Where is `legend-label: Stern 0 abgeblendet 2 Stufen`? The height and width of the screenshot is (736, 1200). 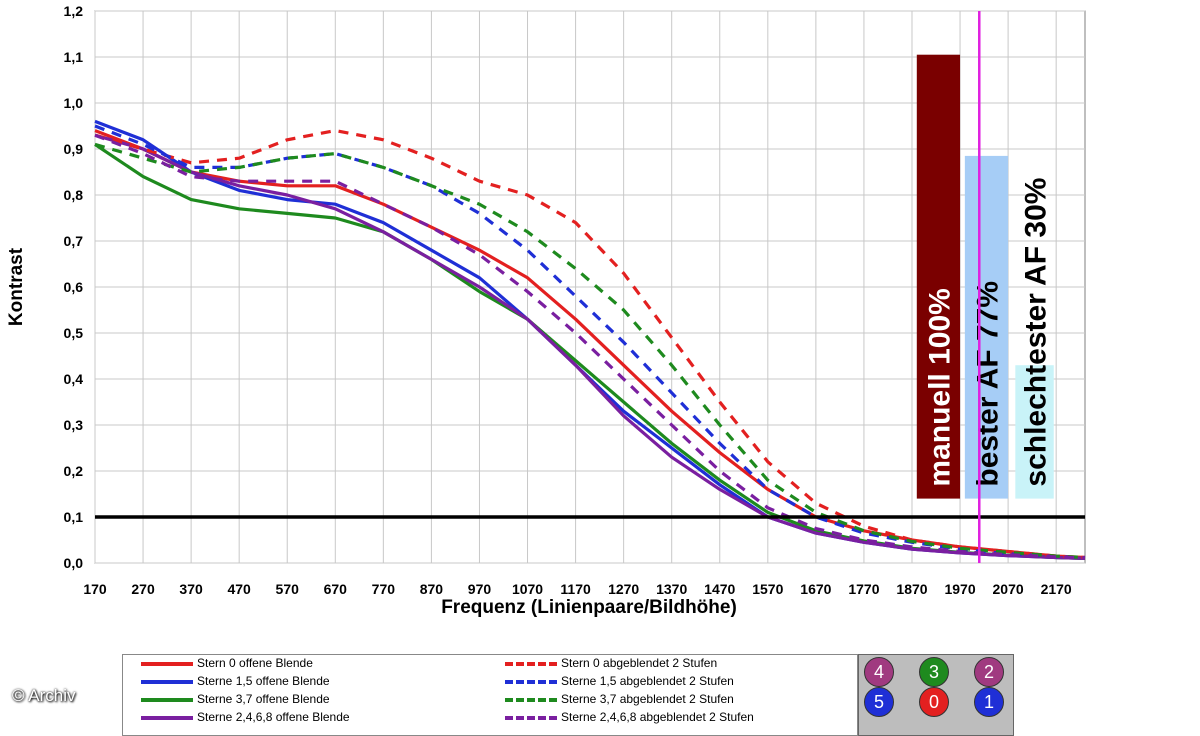 legend-label: Stern 0 abgeblendet 2 Stufen is located at coordinates (639, 663).